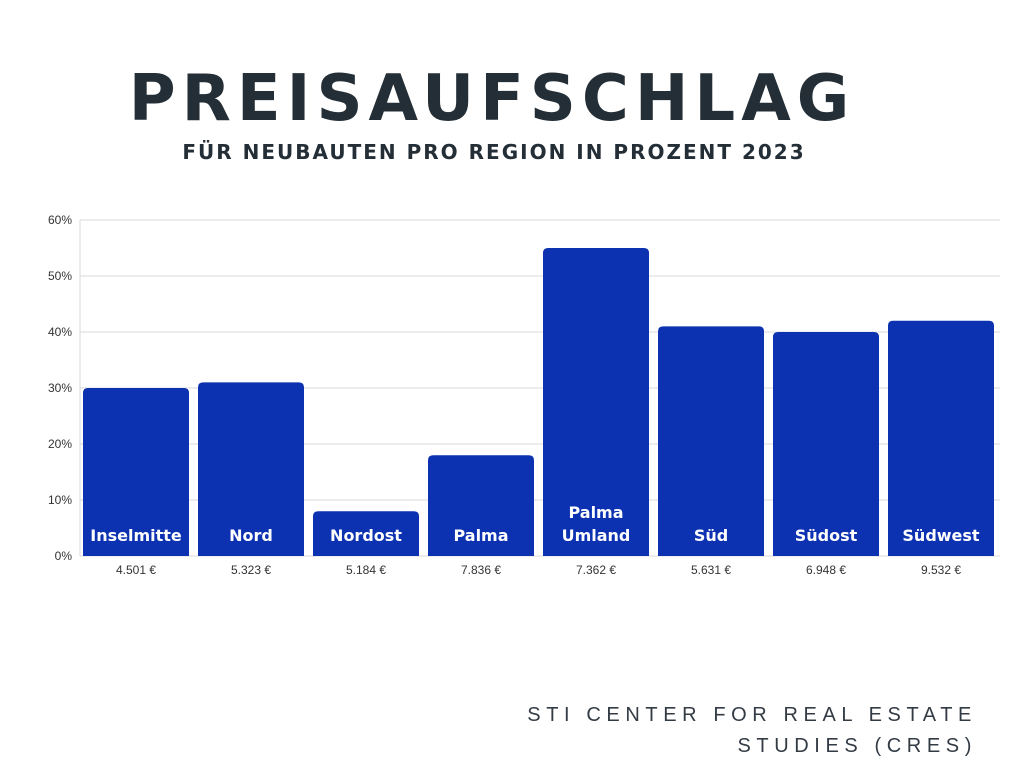  Describe the element at coordinates (60, 388) in the screenshot. I see `y-tick-label: 30%` at that location.